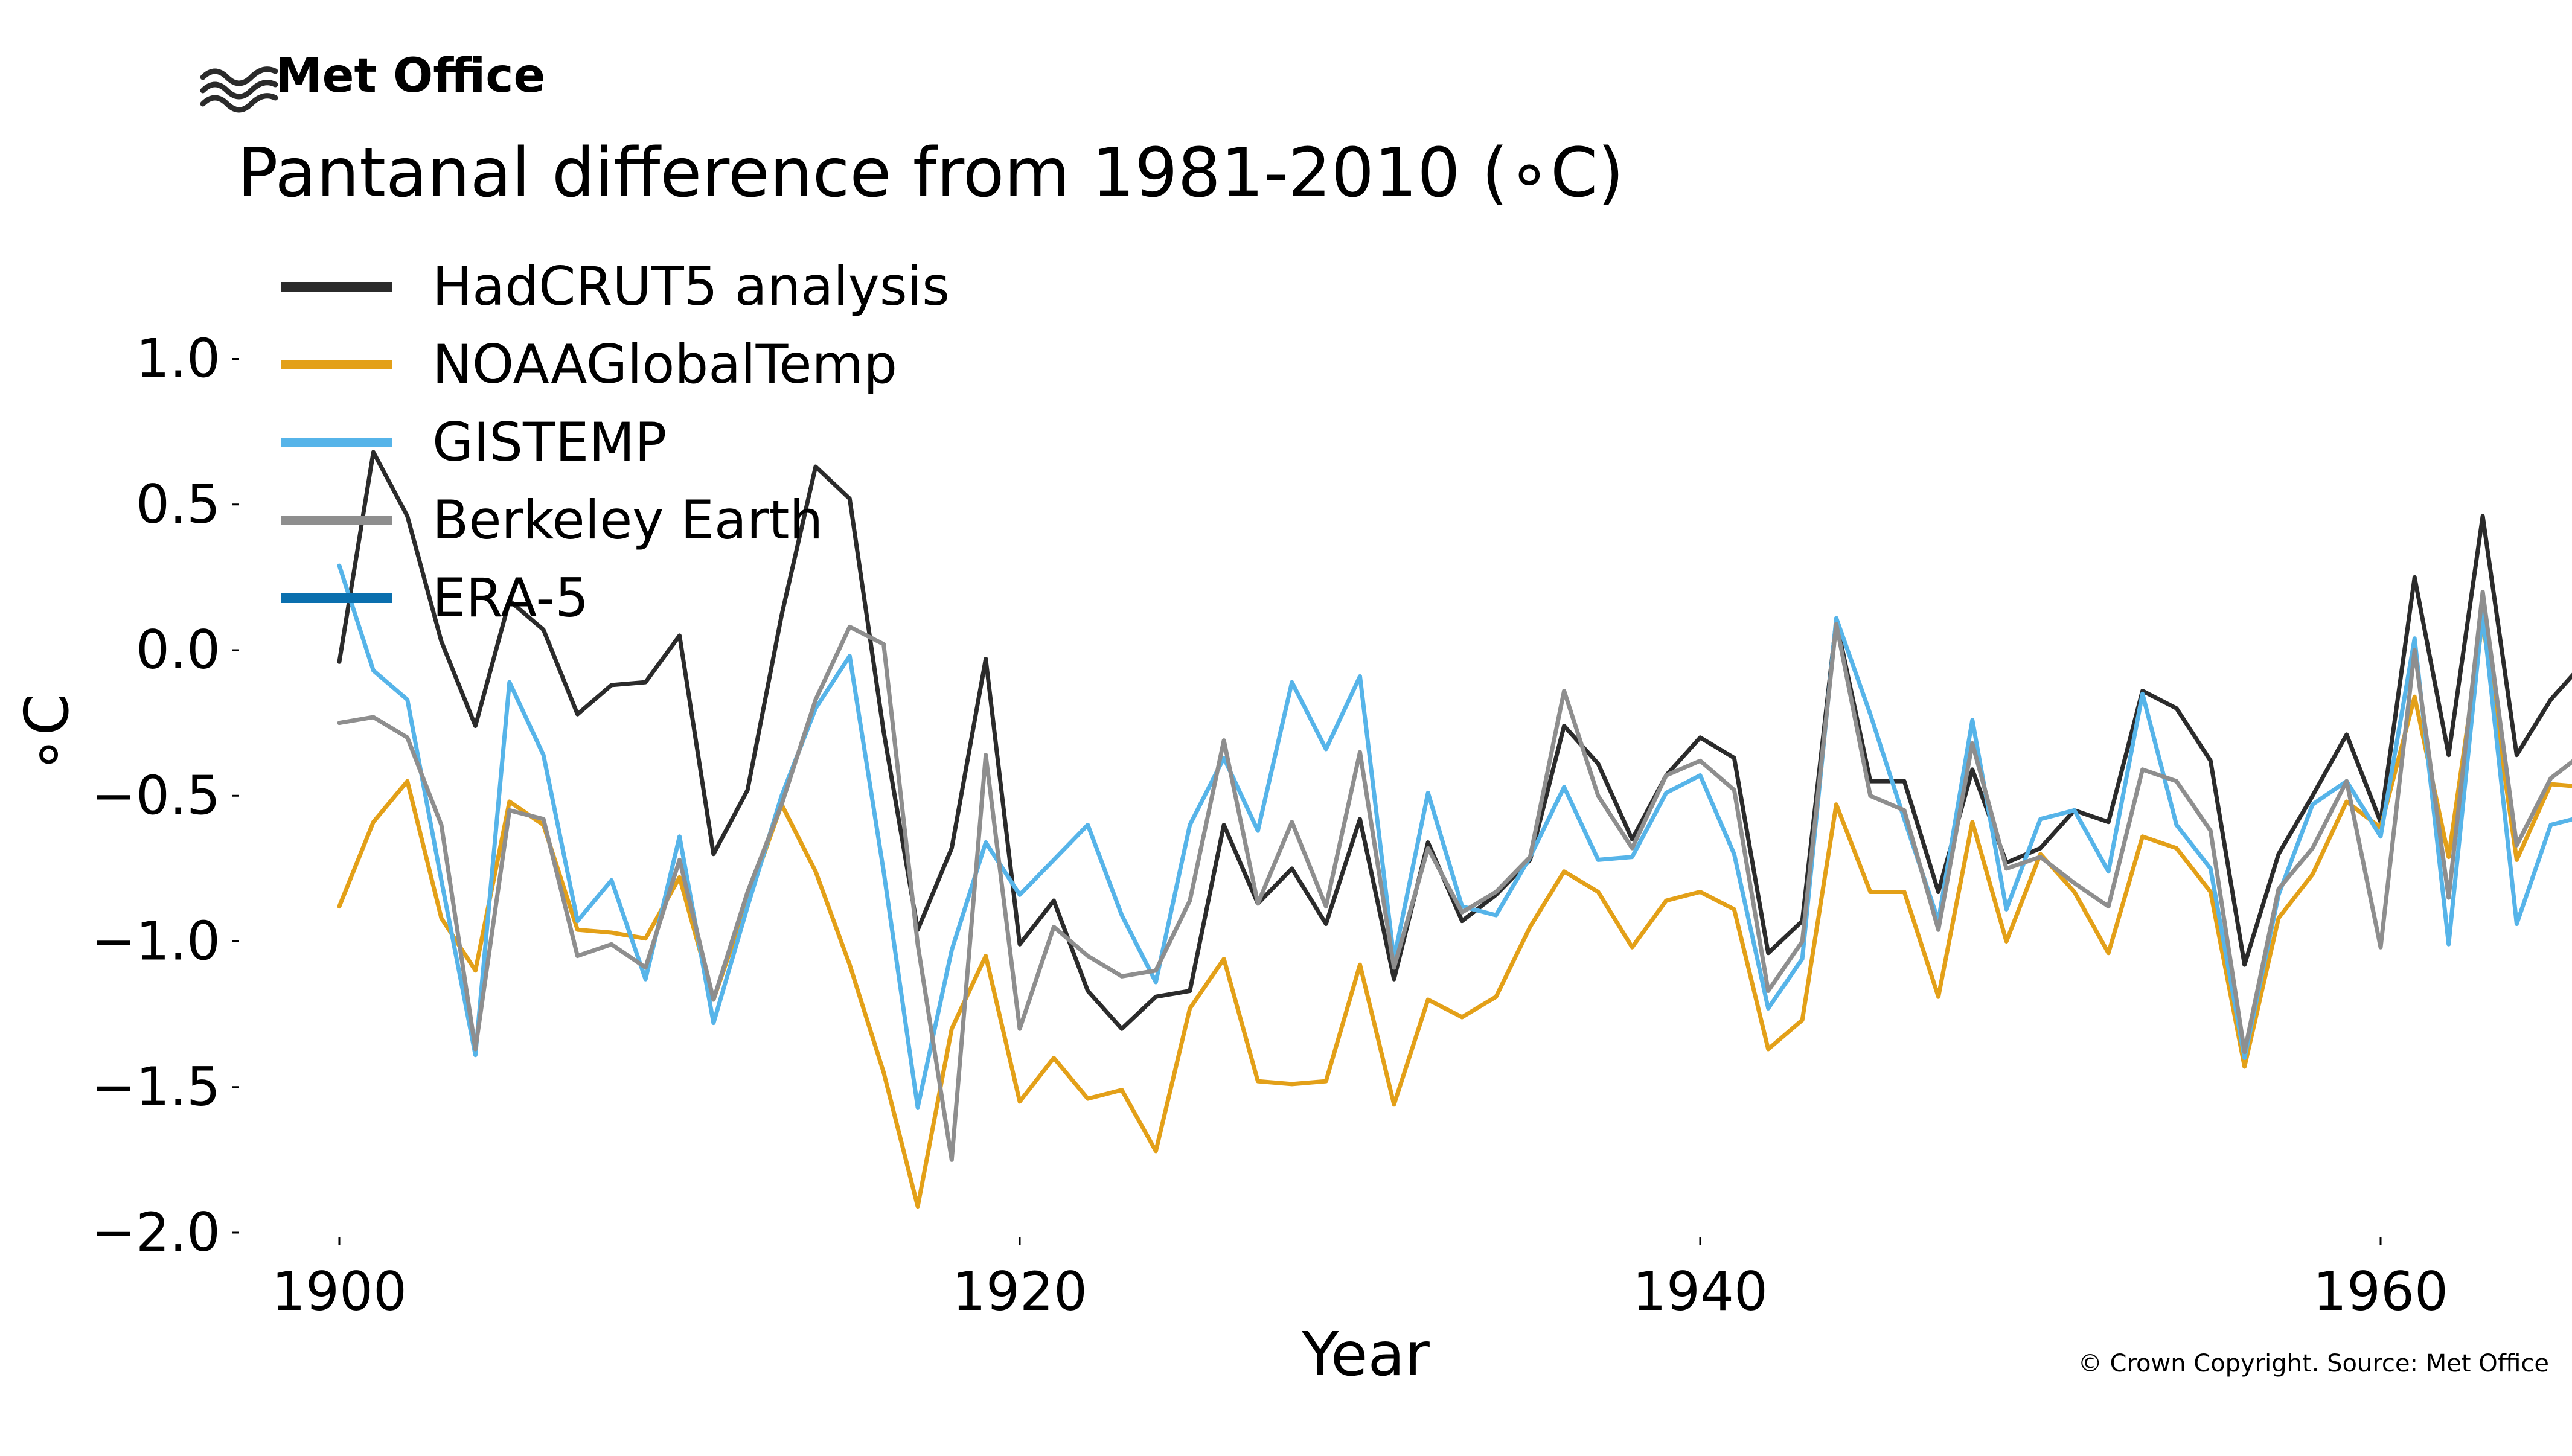 This screenshot has width=2572, height=1456. What do you see at coordinates (155, 795) in the screenshot?
I see `y-tick-label: −0.5` at bounding box center [155, 795].